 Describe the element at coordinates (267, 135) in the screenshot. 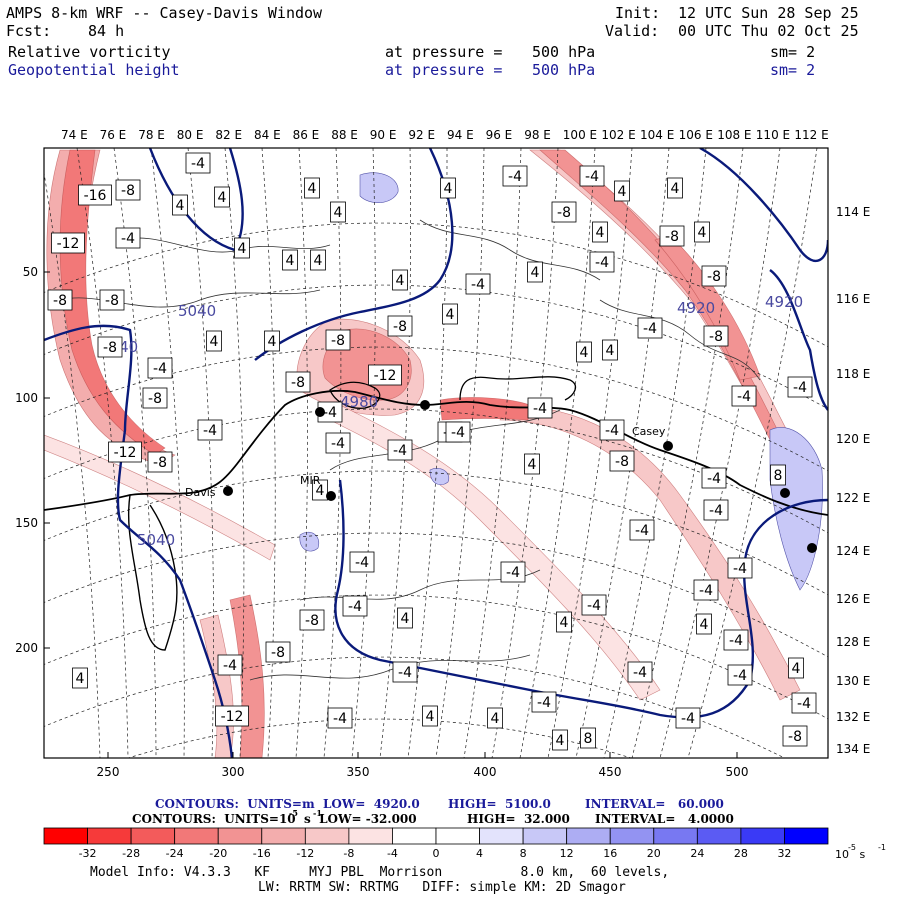

I see `top-longitude-tick: 84 E` at that location.